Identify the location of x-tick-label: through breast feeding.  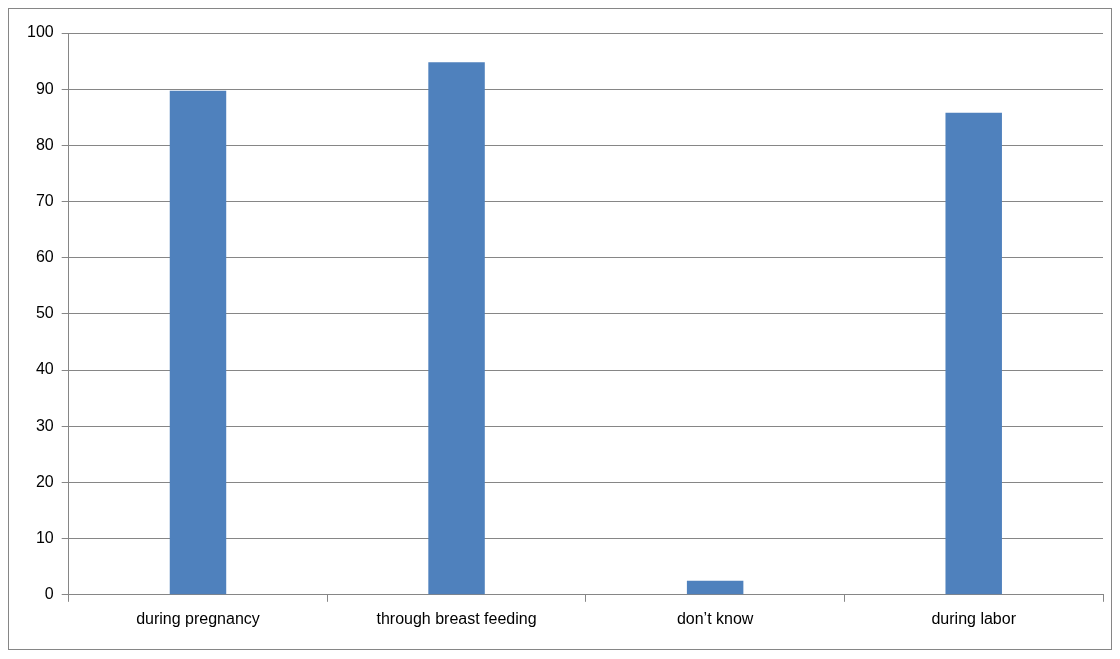
(456, 618).